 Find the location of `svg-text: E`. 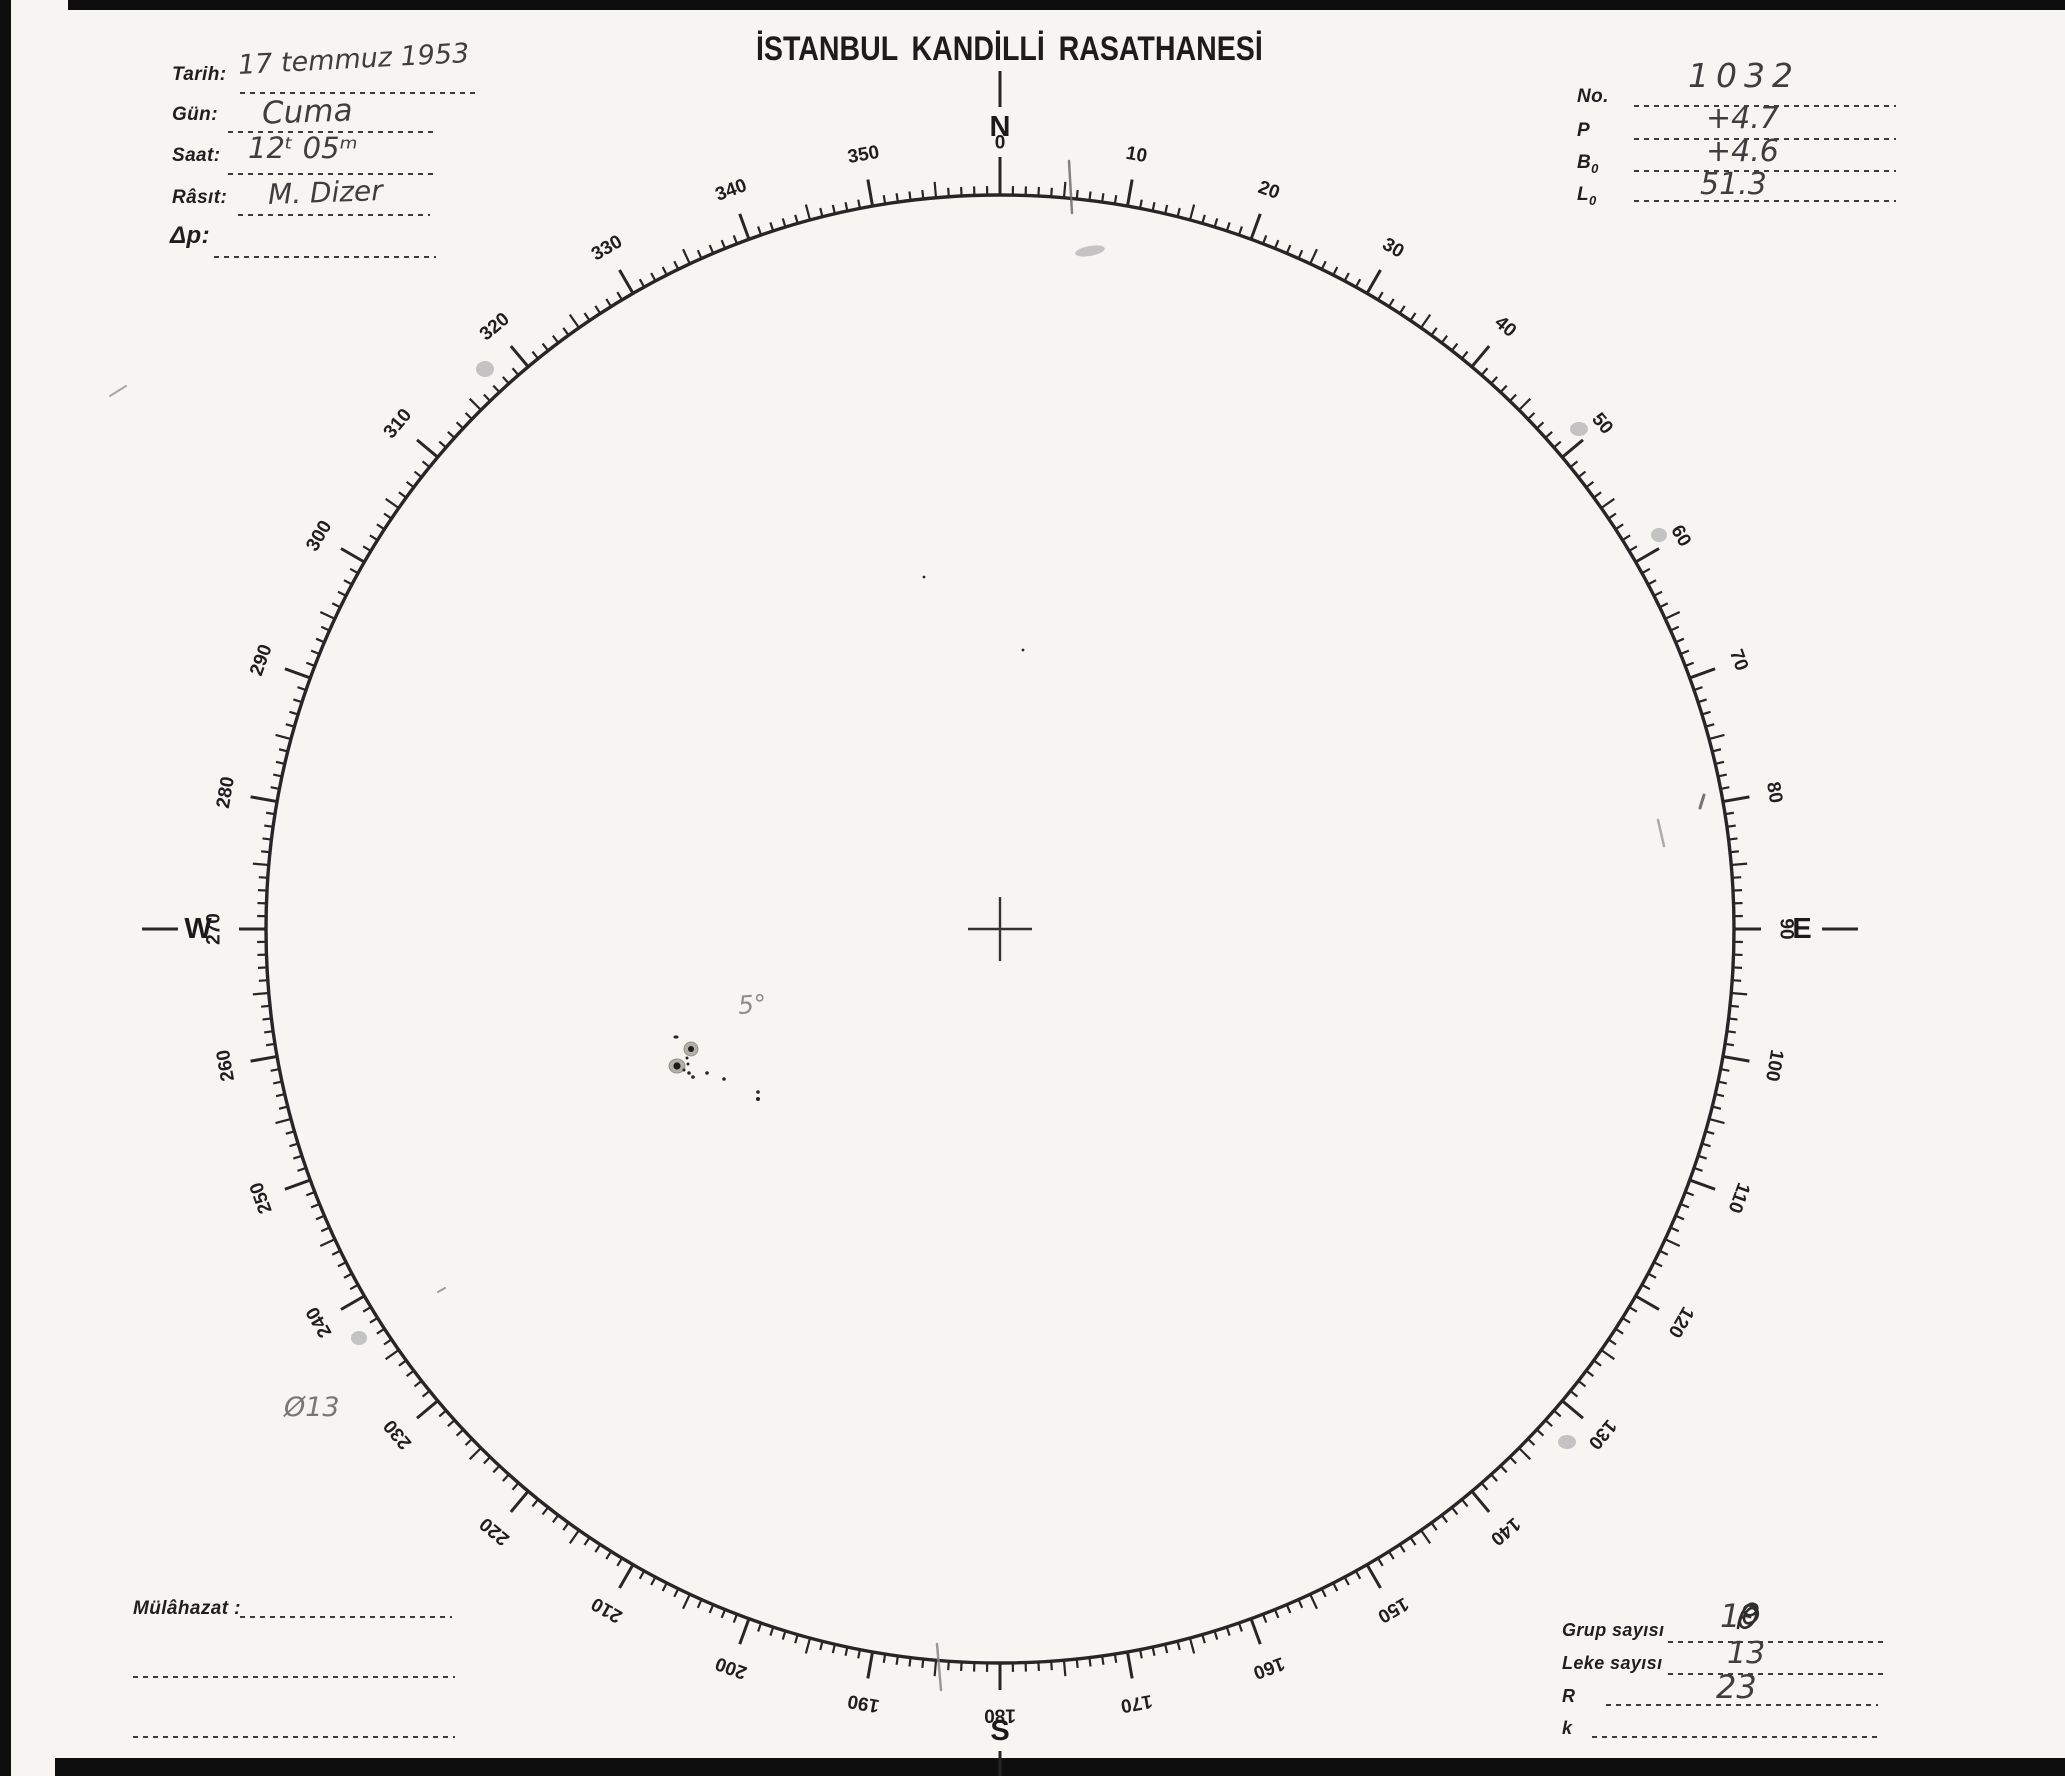

svg-text: E is located at coordinates (1801, 929).